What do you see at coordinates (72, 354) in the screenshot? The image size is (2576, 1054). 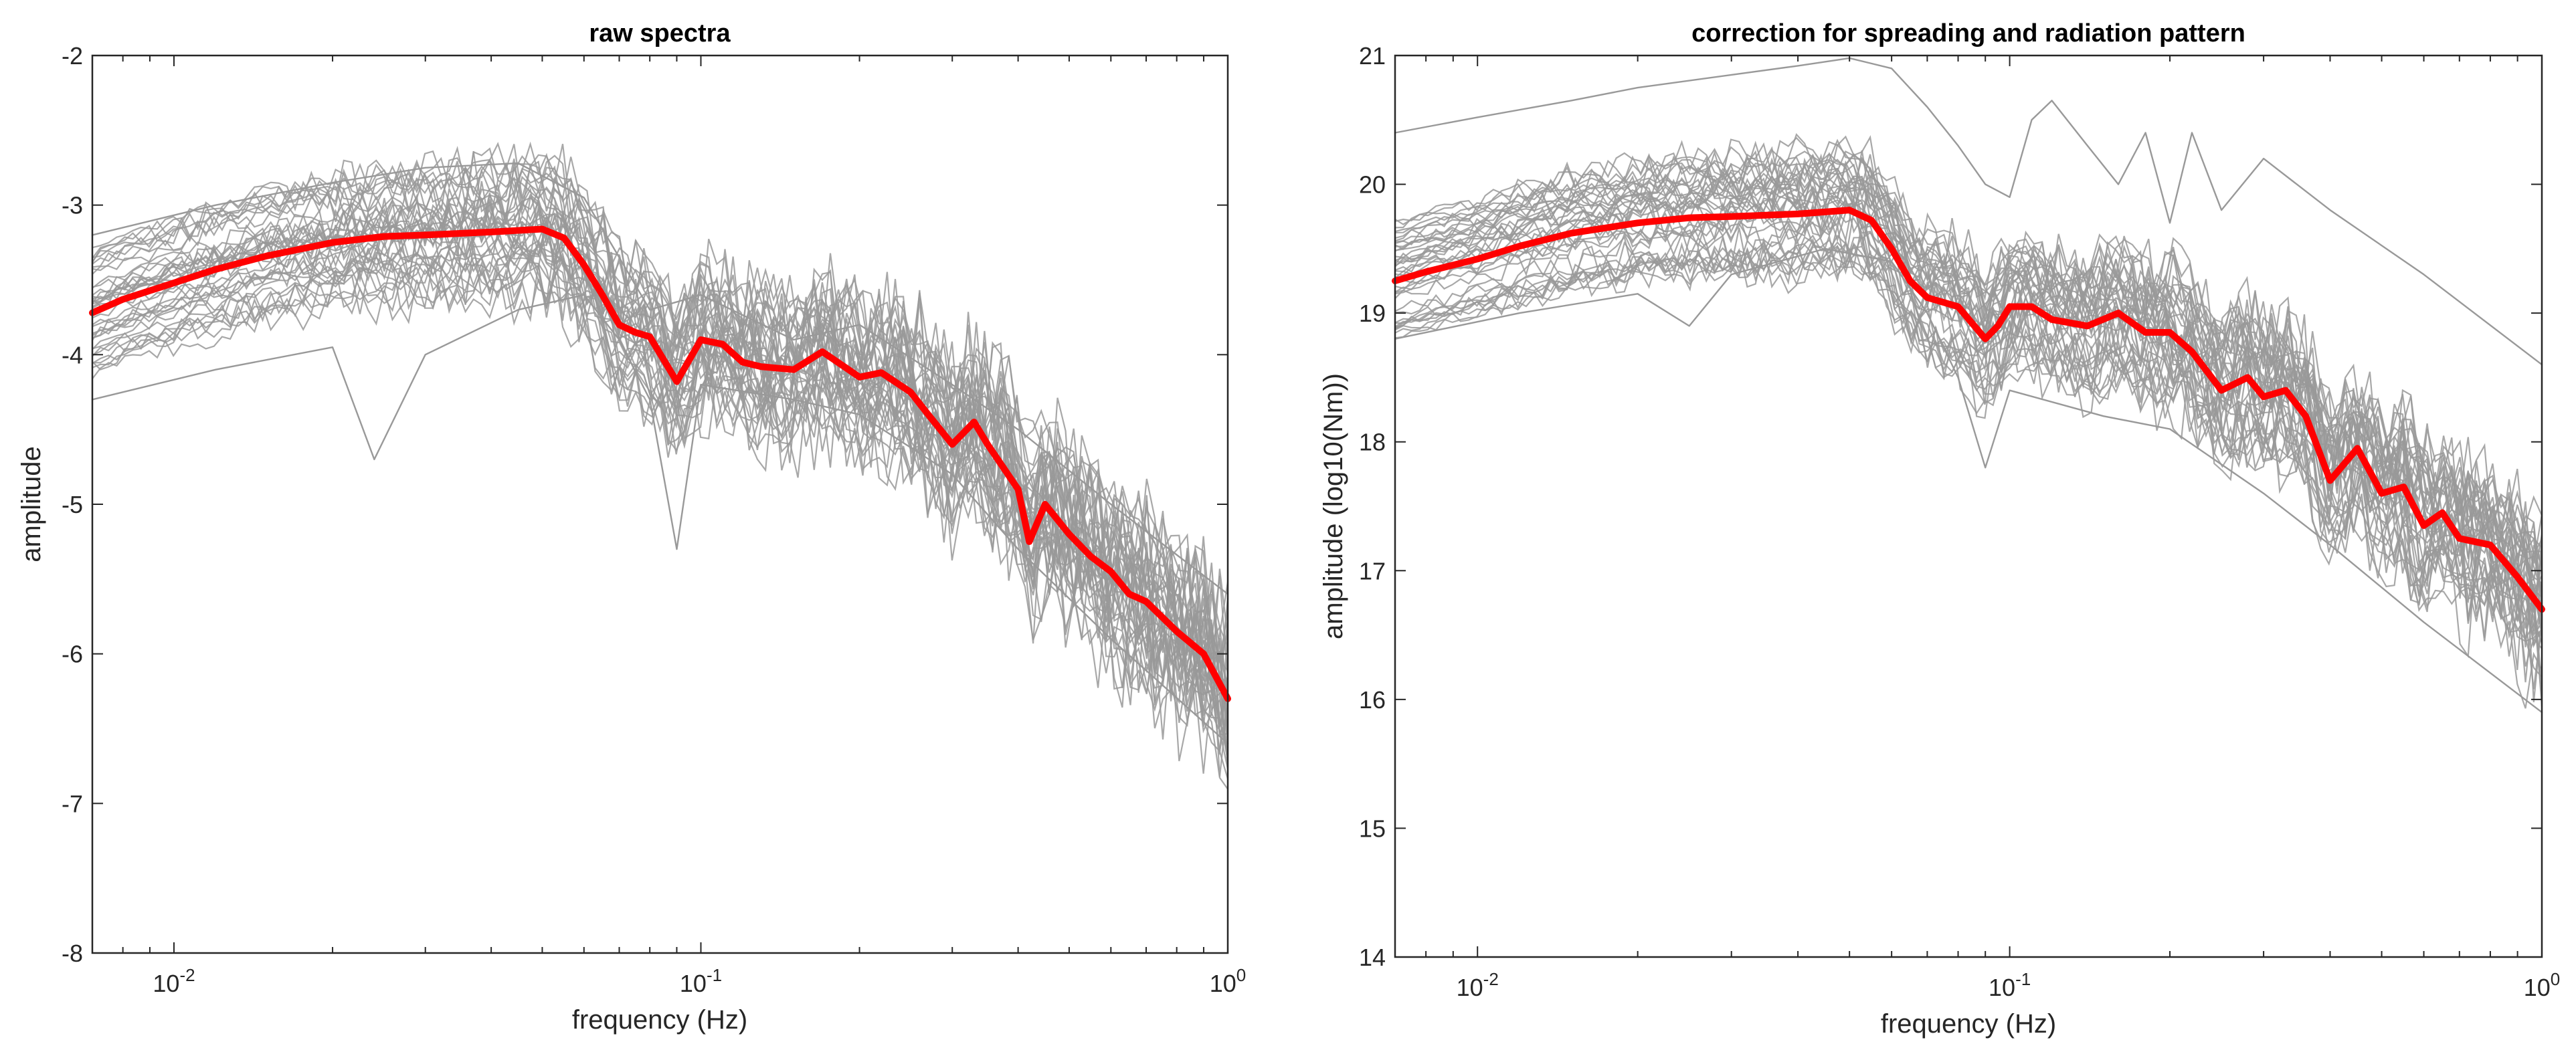 I see `y-tick-label: -4` at bounding box center [72, 354].